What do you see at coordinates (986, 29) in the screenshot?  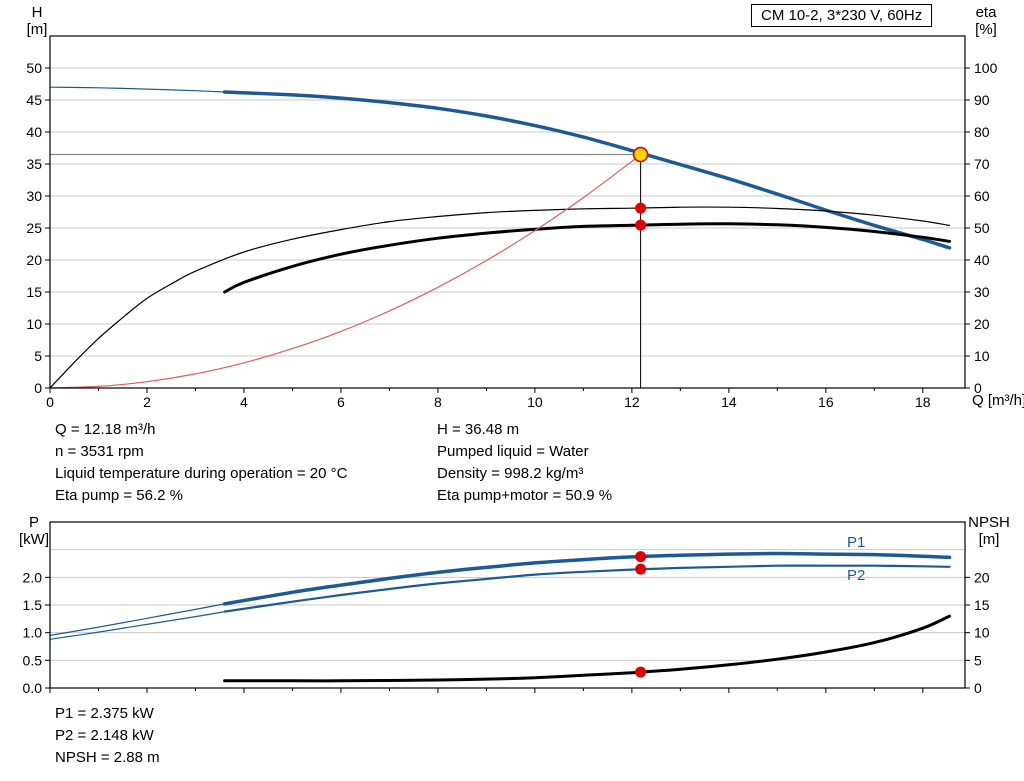 I see `eta-axis-title-line2: [%]` at bounding box center [986, 29].